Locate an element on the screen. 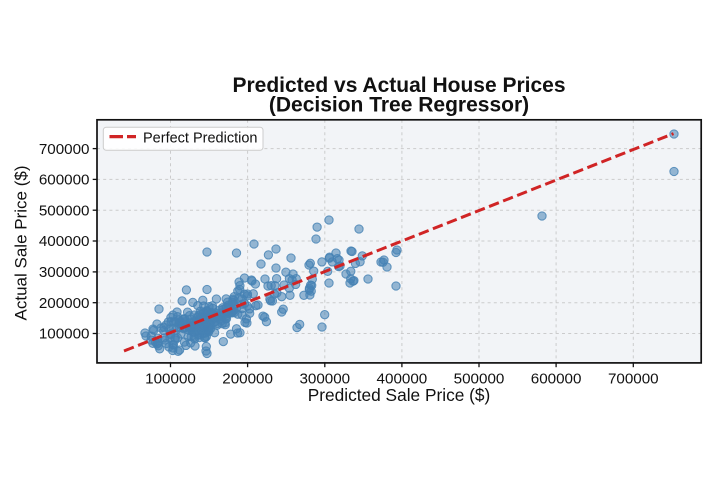  svg-text: Perfect Prediction is located at coordinates (200, 139).